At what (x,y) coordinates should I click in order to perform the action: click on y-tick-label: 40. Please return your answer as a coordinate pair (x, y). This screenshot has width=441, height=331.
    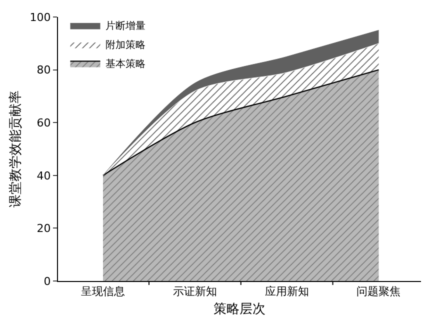
    Looking at the image, I should click on (43, 175).